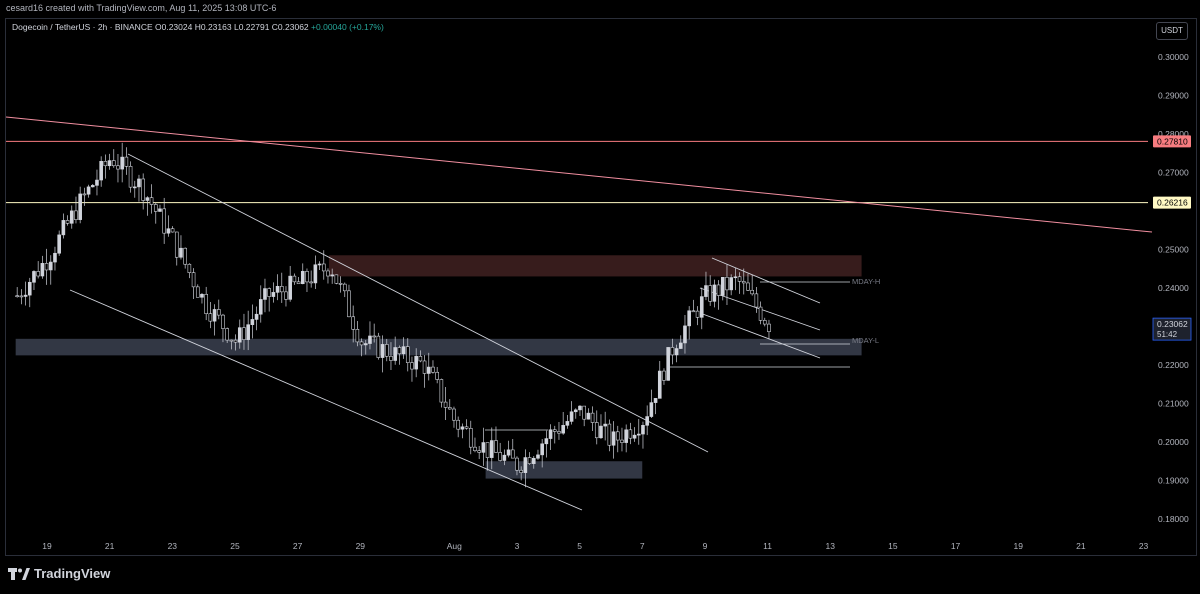 Image resolution: width=1200 pixels, height=594 pixels. What do you see at coordinates (298, 546) in the screenshot?
I see `x-tick-label: 27` at bounding box center [298, 546].